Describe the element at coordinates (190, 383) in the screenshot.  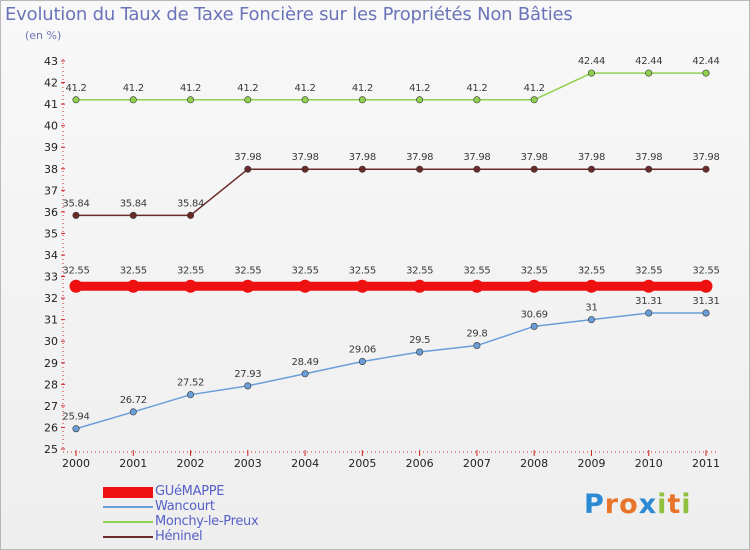
I see `data-label-wancourt: 27.52` at that location.